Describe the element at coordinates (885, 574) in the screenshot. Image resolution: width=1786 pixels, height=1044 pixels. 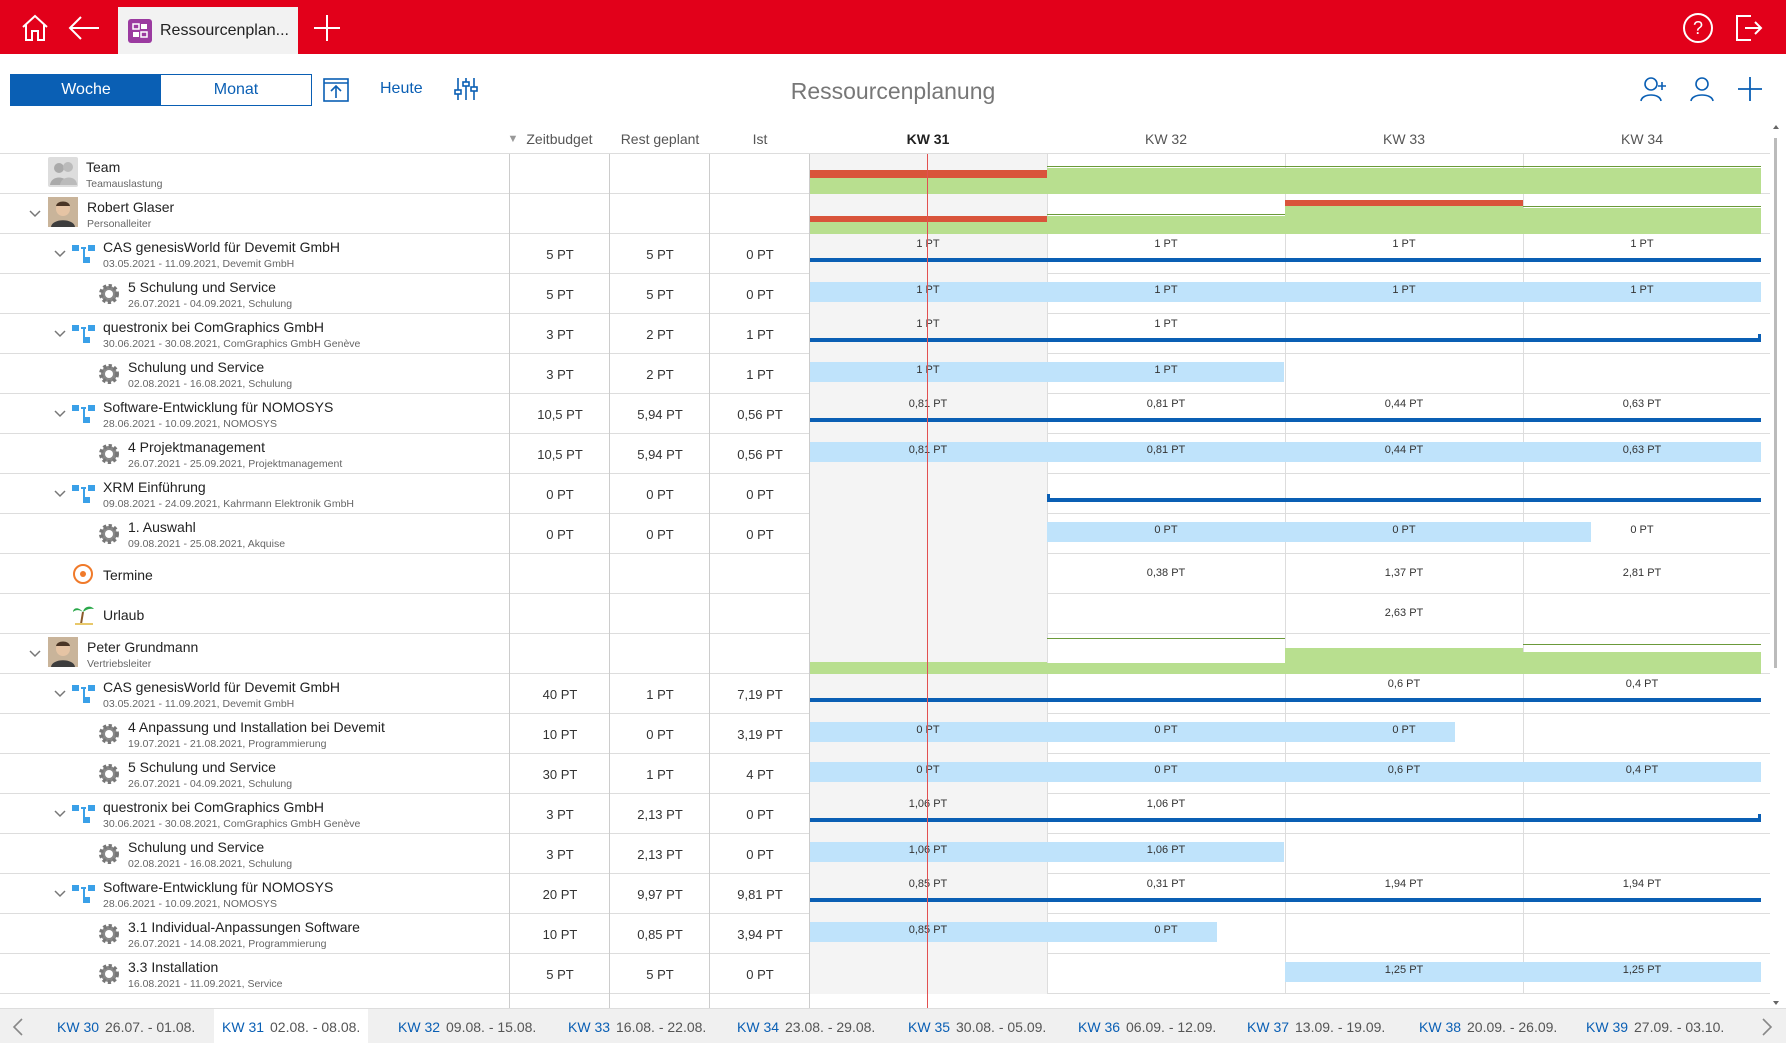
I see `table-row: Termine 0,38 PT 1,37 PT 2,81 PT` at that location.